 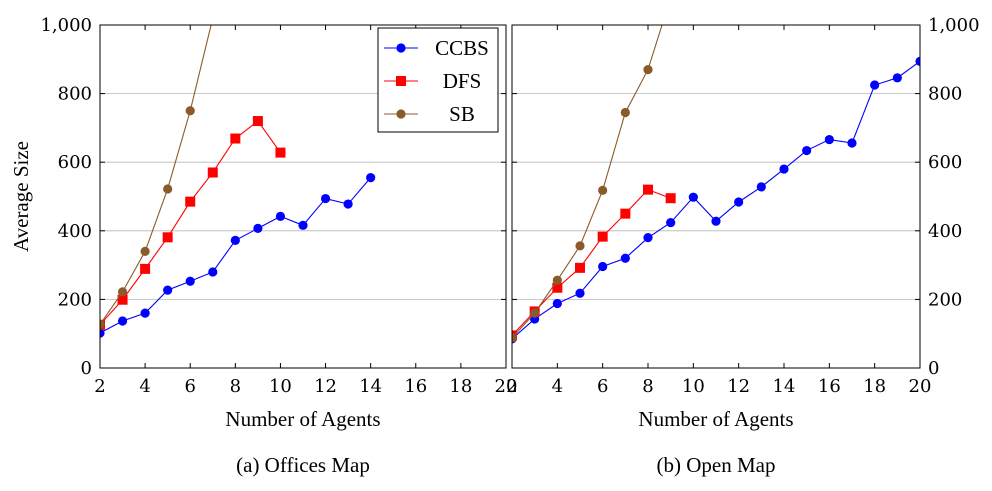 I want to click on series-dfs, so click(x=193, y=223).